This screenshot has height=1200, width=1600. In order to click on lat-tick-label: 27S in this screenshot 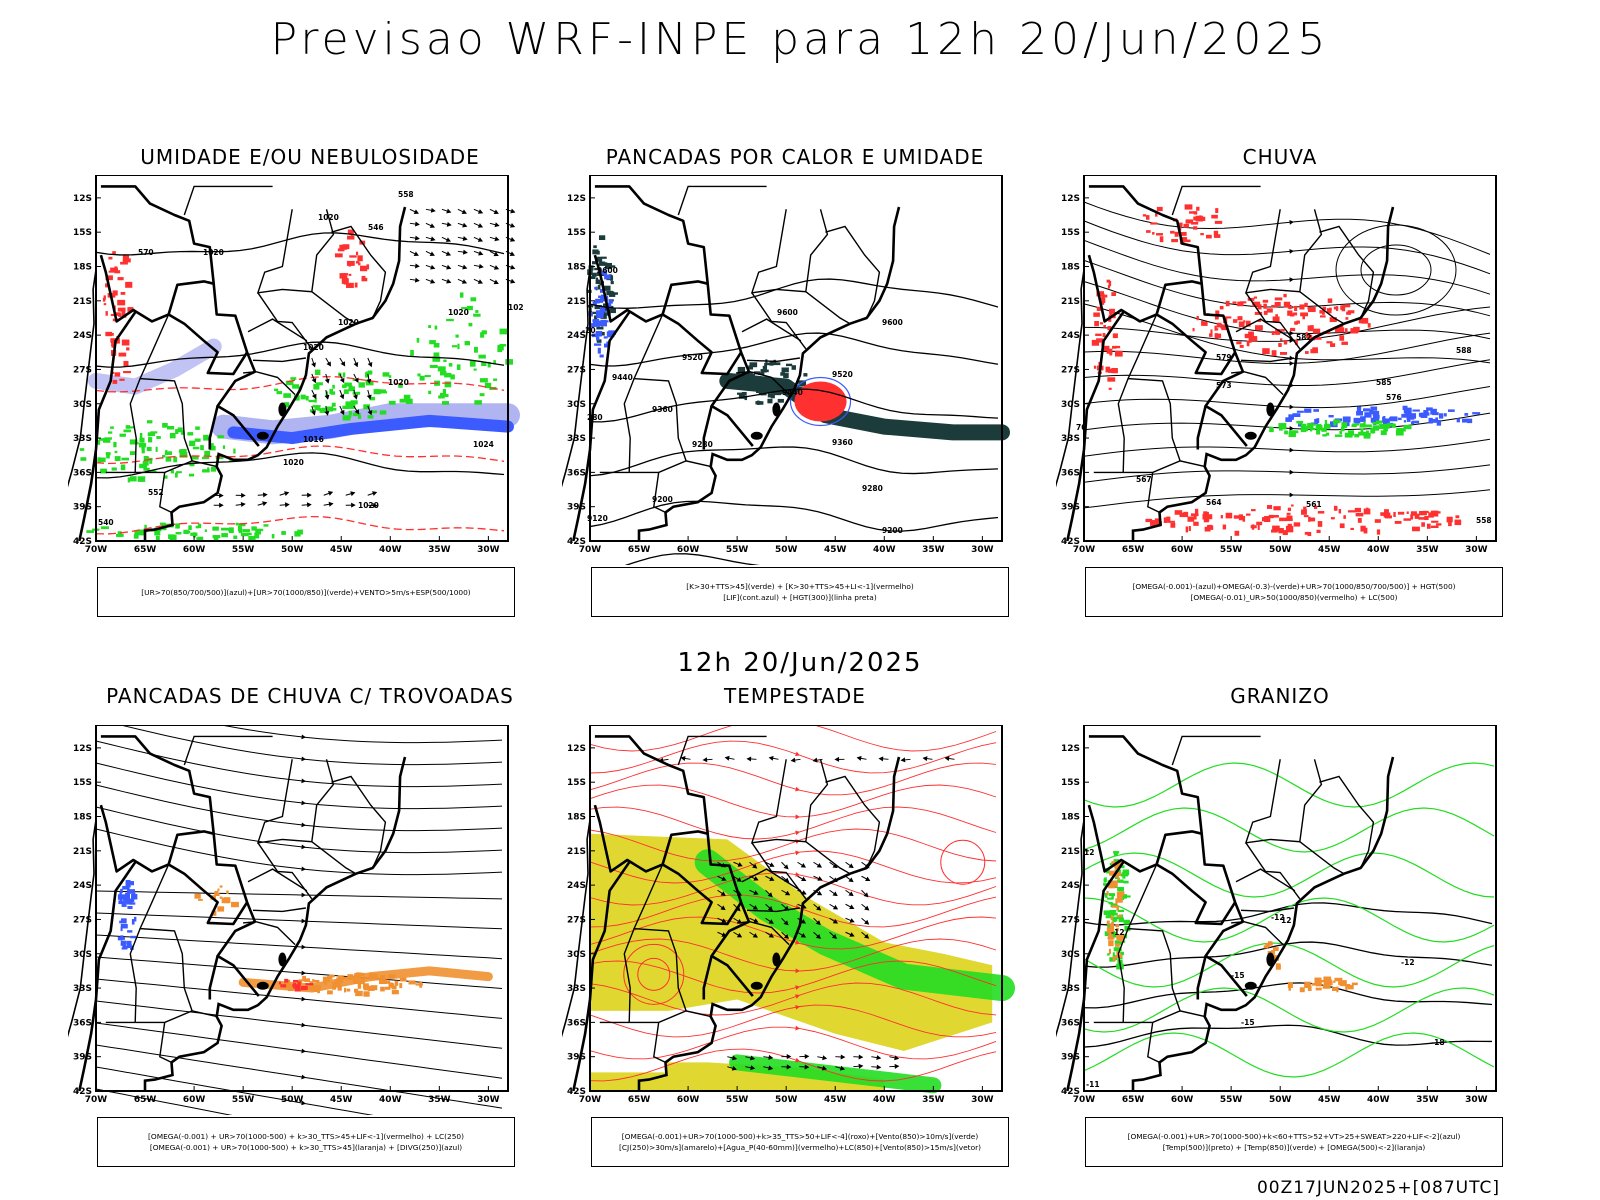, I will do `click(82, 920)`.